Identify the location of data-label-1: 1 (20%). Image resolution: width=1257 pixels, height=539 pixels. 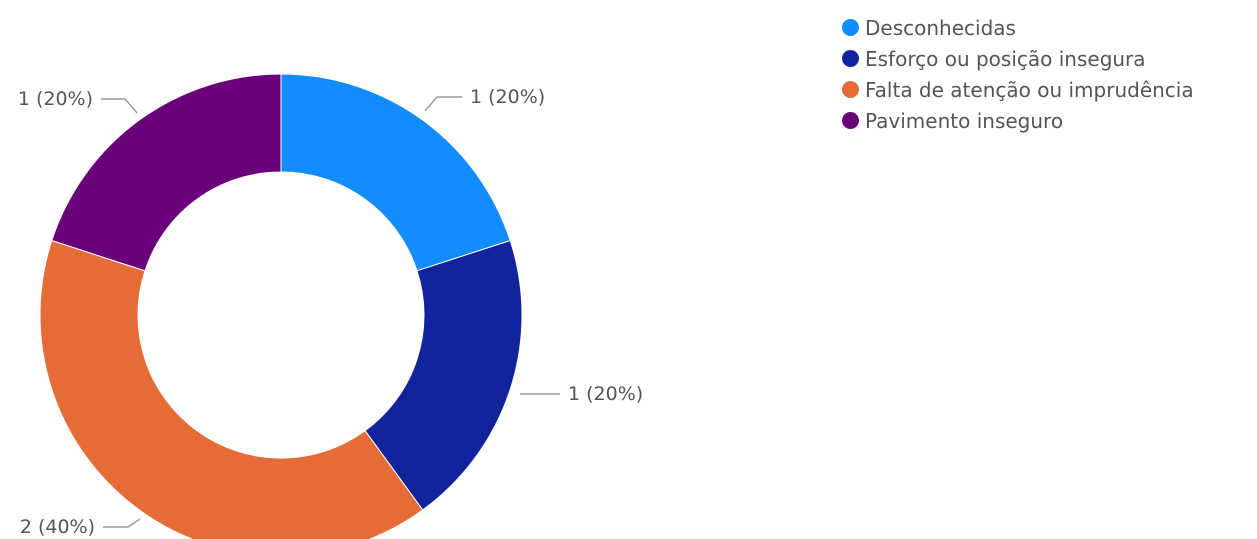
(605, 394).